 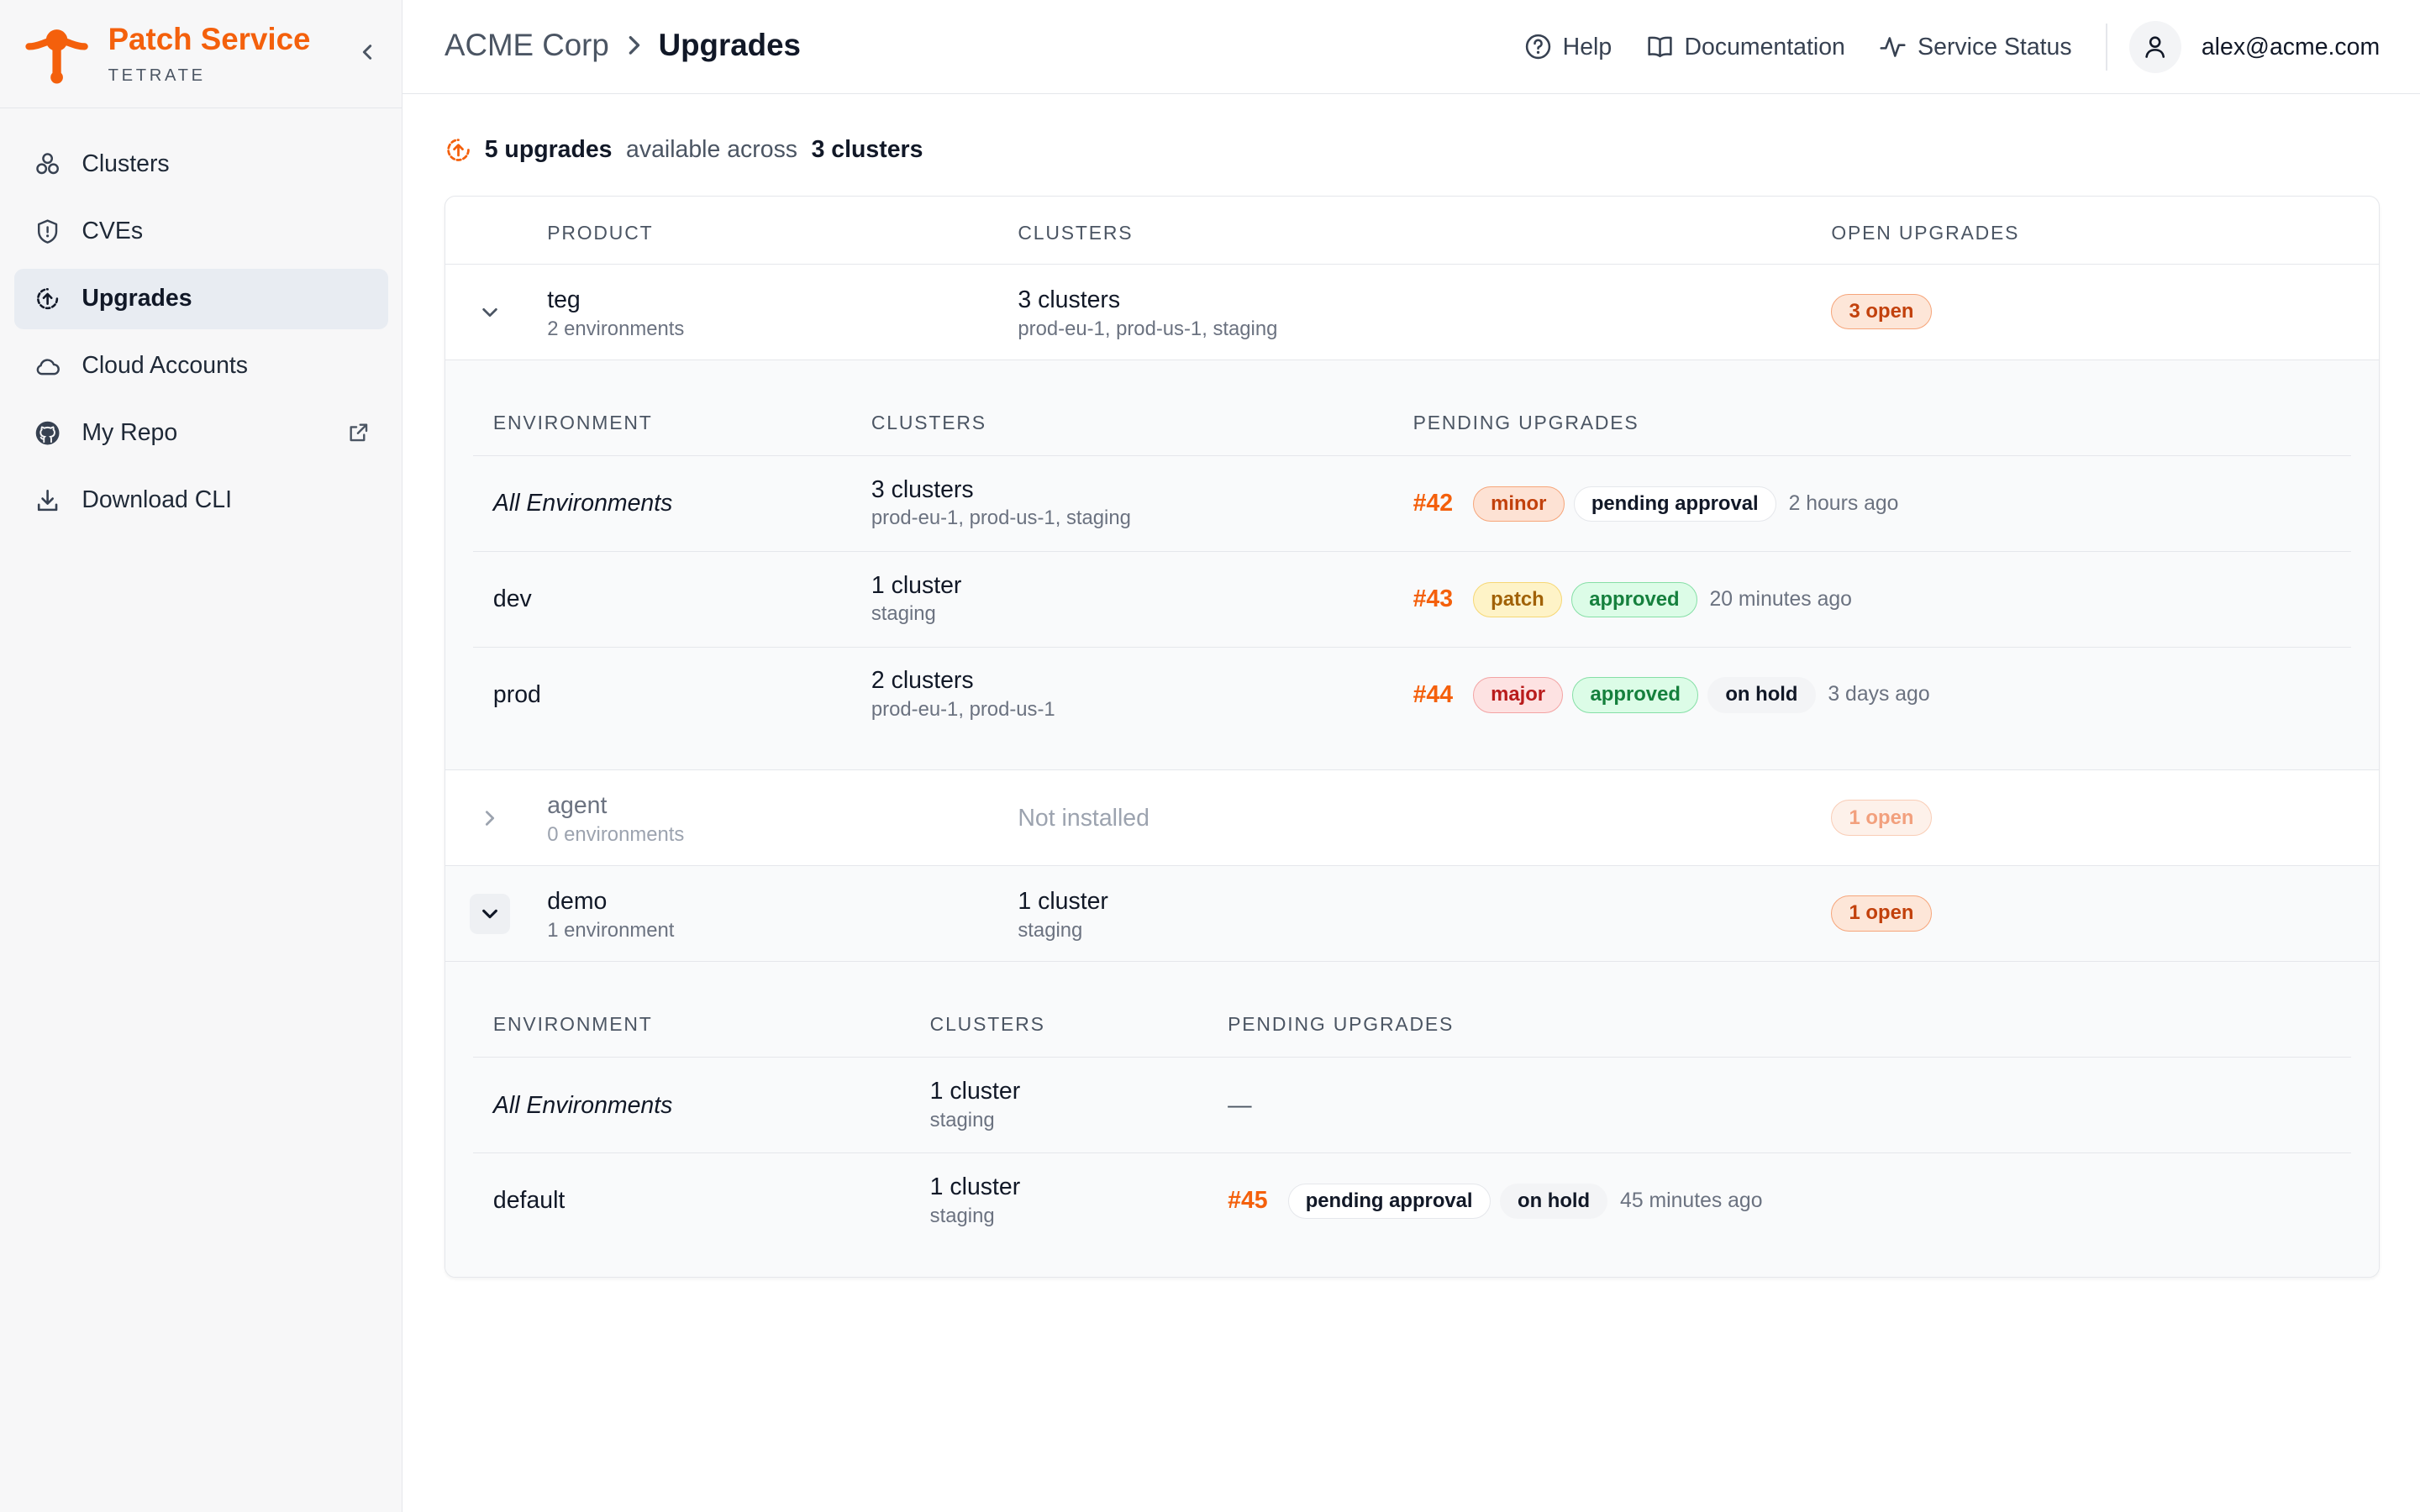 I want to click on sidebar-item-label: Cloud Accounts, so click(x=165, y=366).